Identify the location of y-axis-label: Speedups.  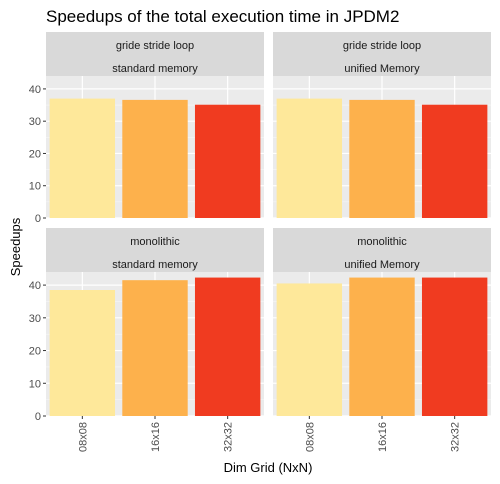
(15, 246).